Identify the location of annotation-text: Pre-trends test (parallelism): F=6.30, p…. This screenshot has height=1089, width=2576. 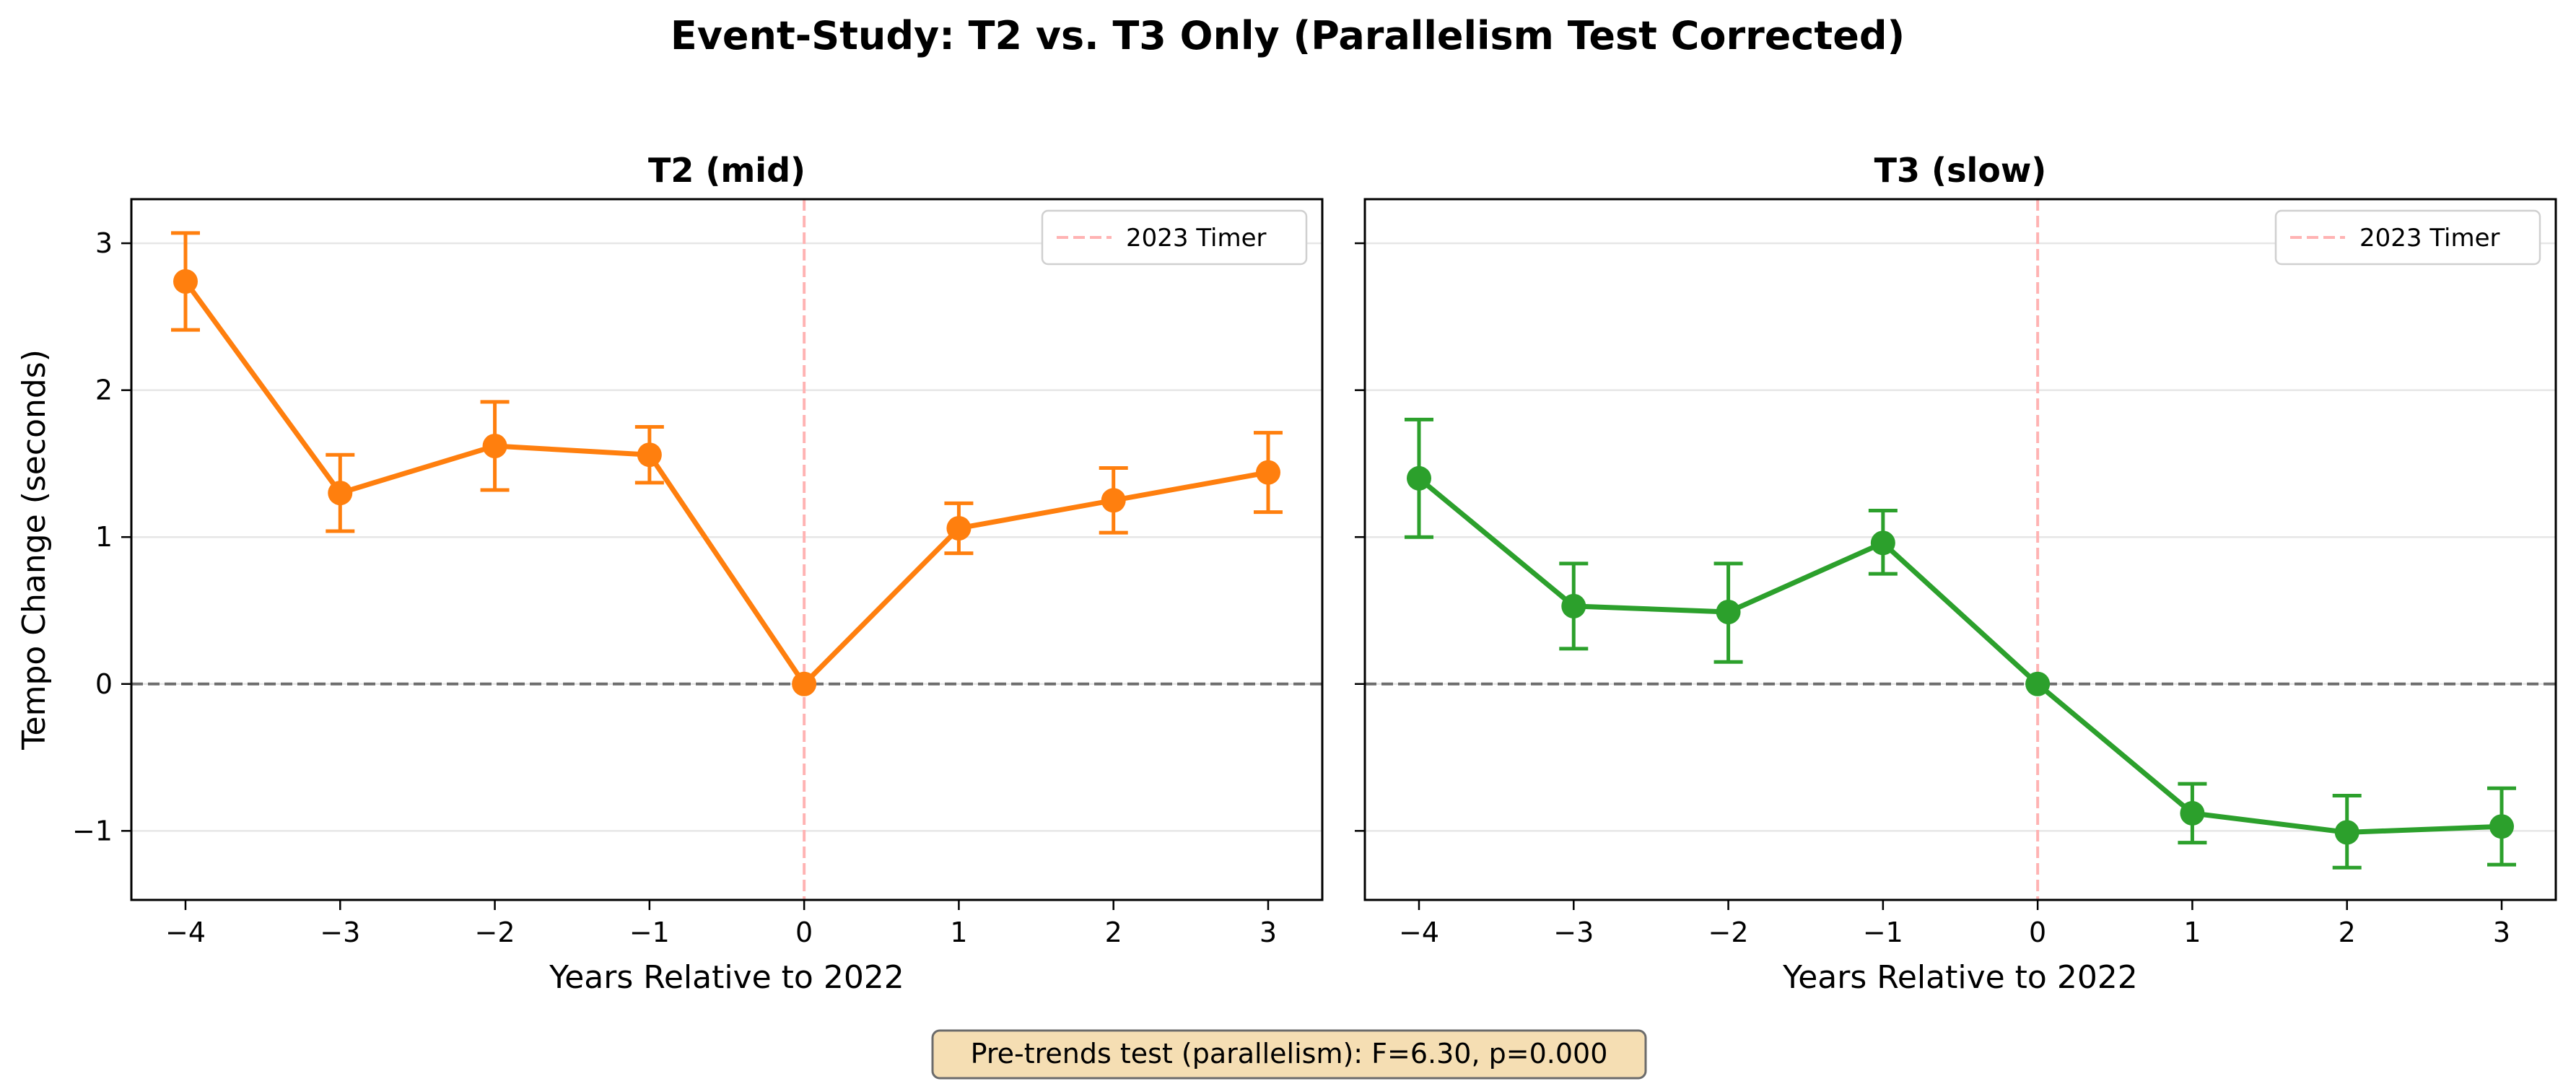
(1289, 1054).